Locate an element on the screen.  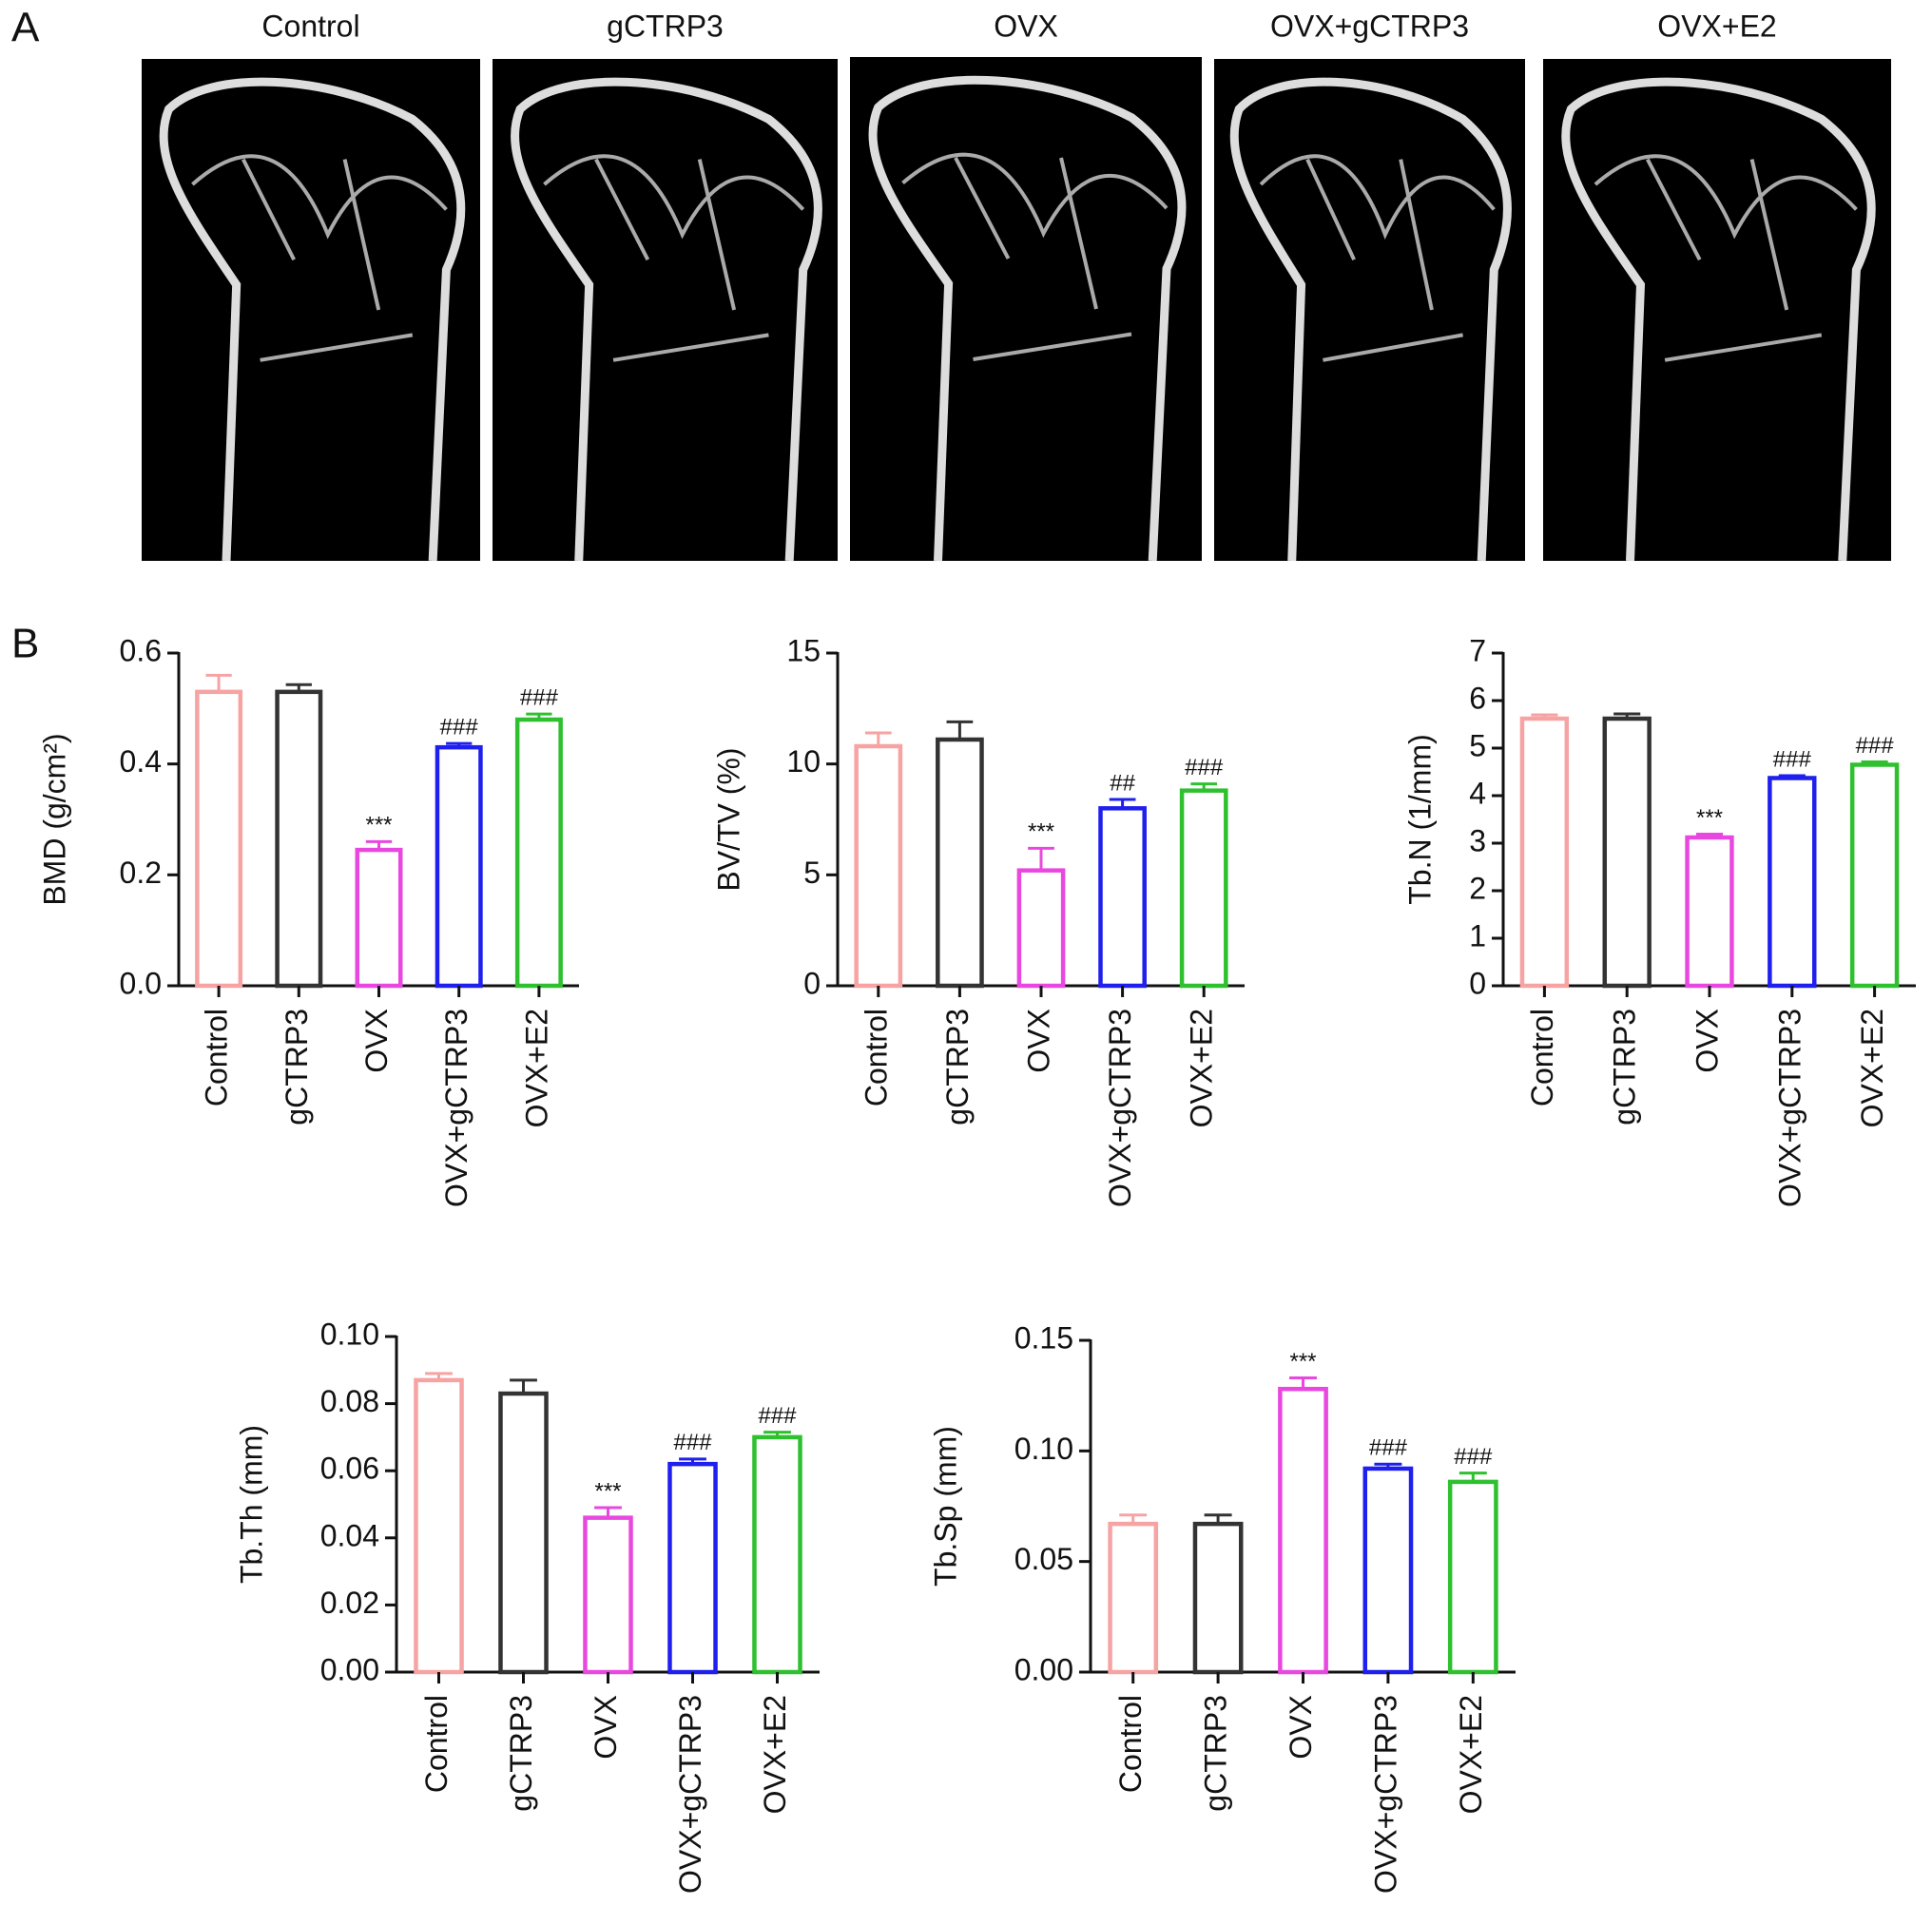
y-axis-label: BMD (g/cm²) is located at coordinates (54, 819).